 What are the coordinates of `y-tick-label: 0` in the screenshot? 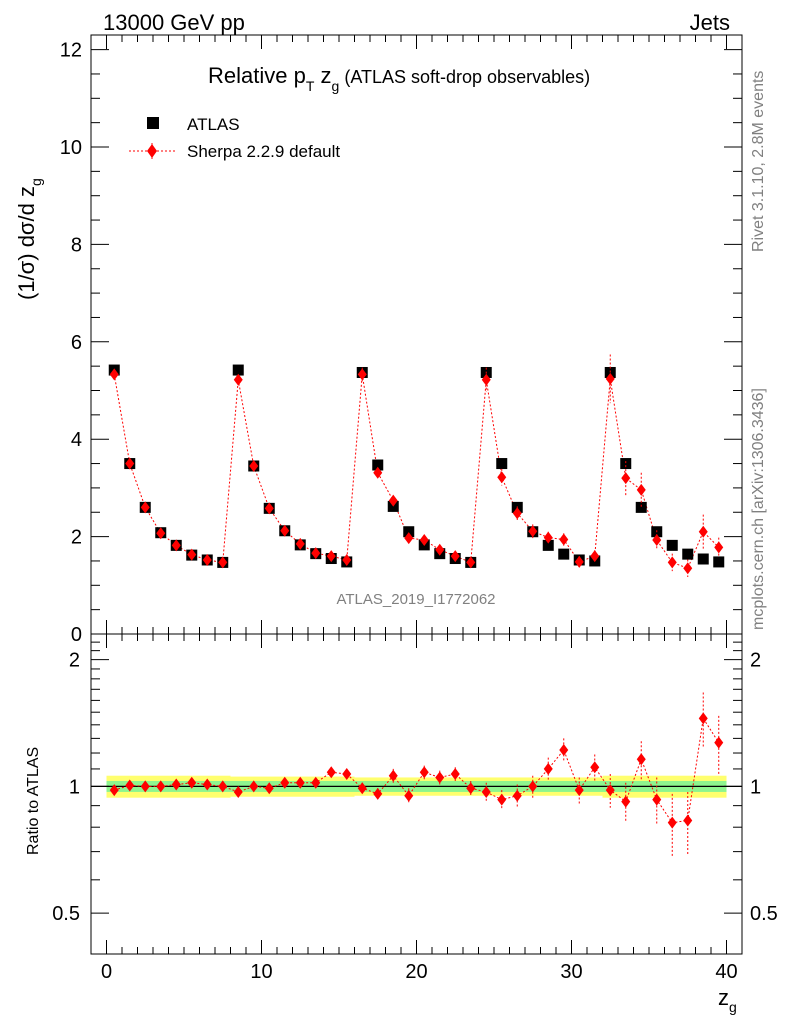 It's located at (76, 635).